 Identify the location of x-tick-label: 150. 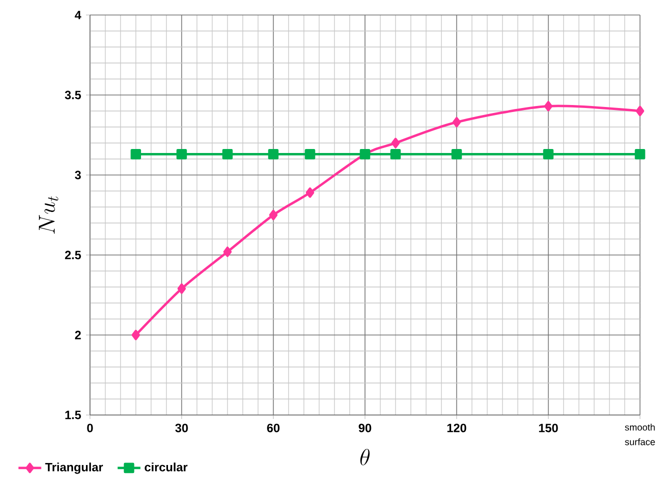
(548, 428).